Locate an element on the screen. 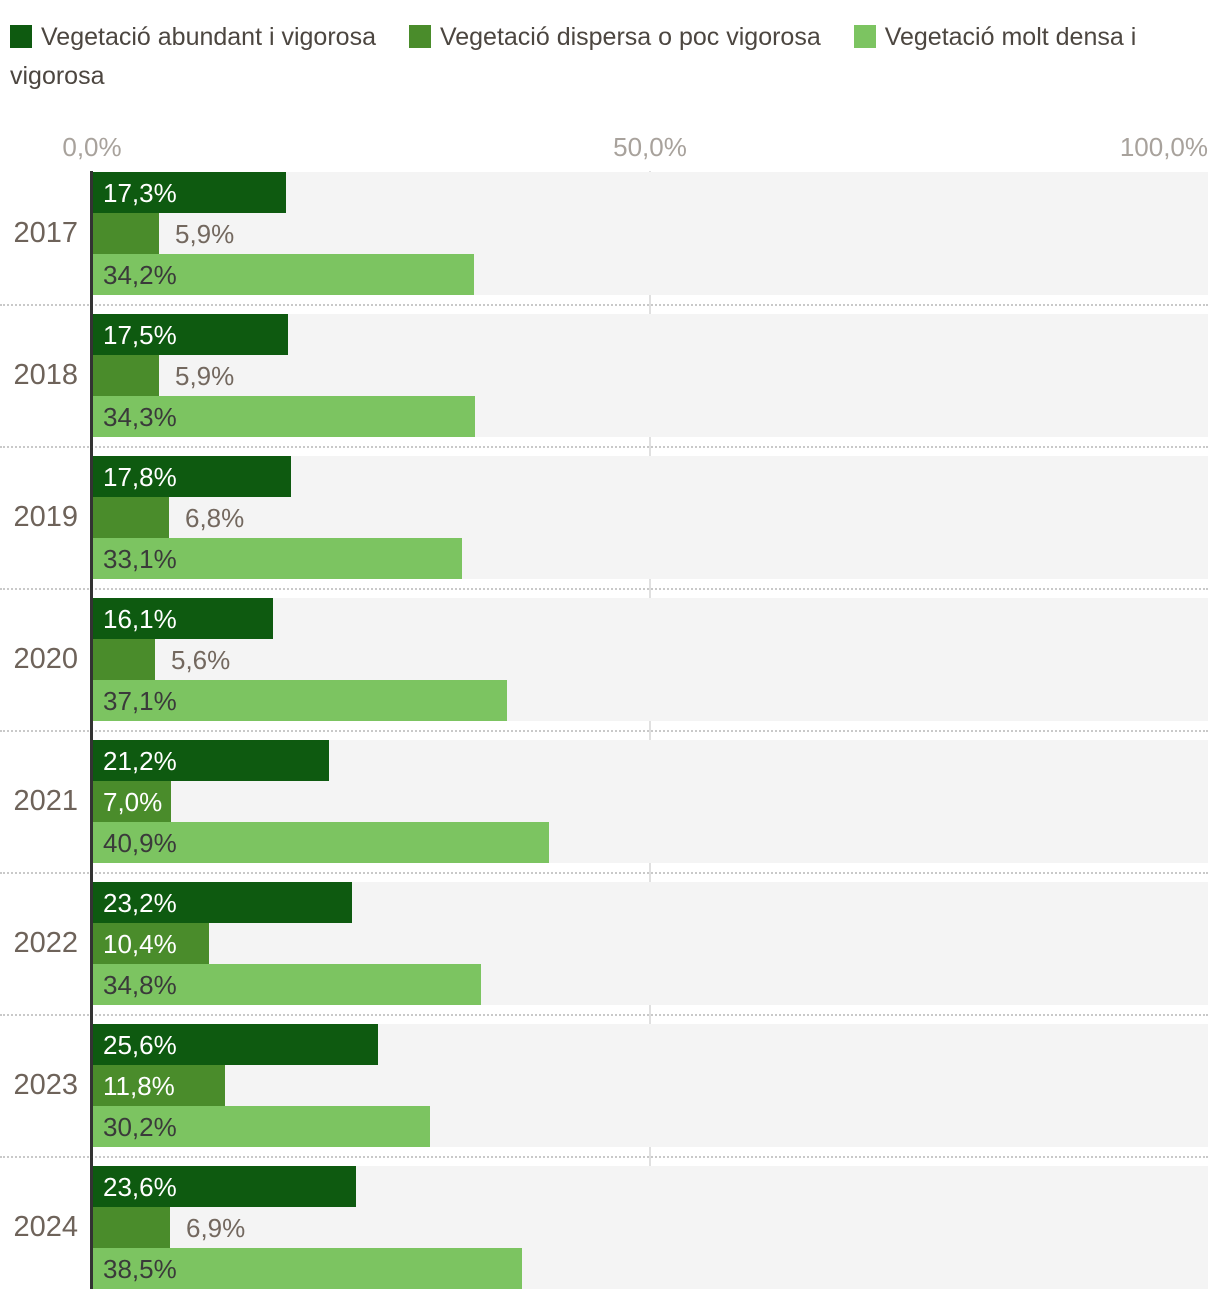 This screenshot has height=1298, width=1220. legend-item-molt-densa: Vegetació molt densa i vigorosa is located at coordinates (573, 56).